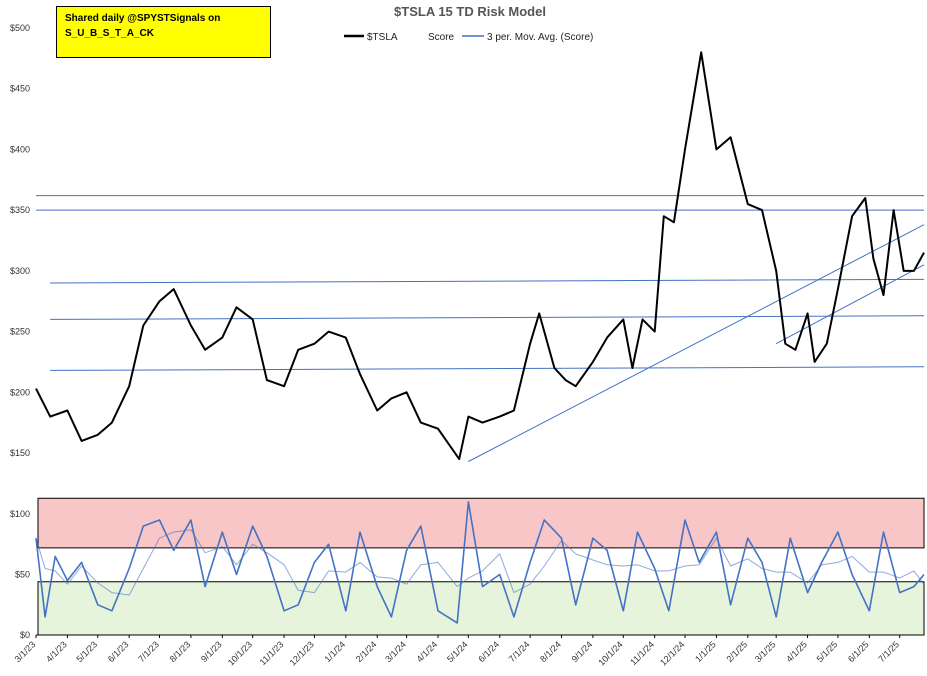  What do you see at coordinates (20, 271) in the screenshot?
I see `price-y-tick-label: $300` at bounding box center [20, 271].